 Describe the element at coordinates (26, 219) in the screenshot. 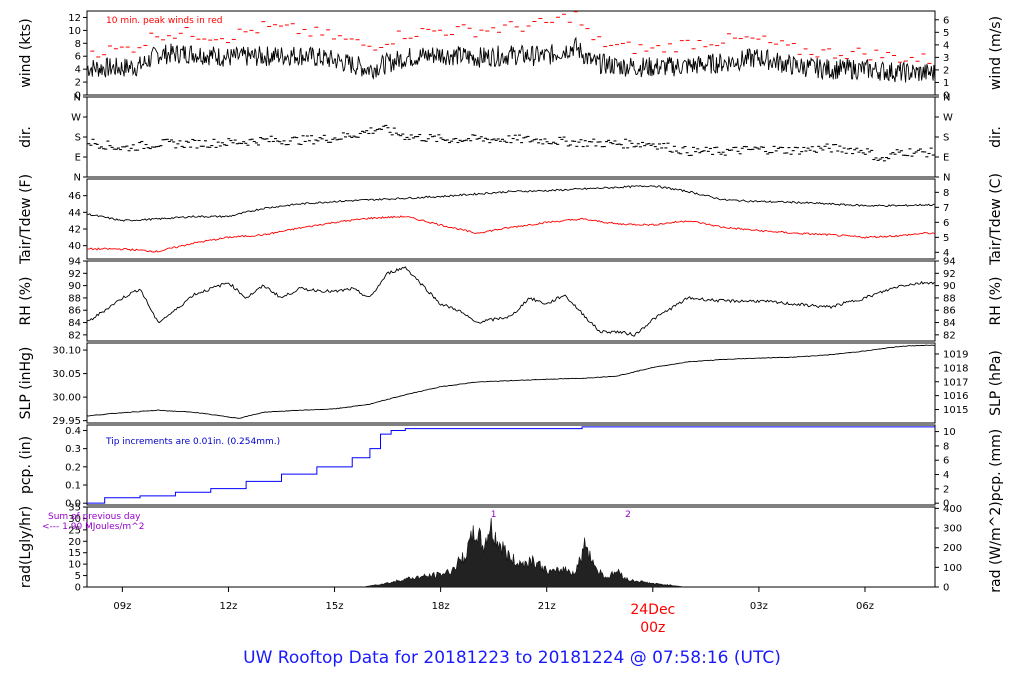

I see `y-axis-label: Tair/Tdew (F)` at that location.